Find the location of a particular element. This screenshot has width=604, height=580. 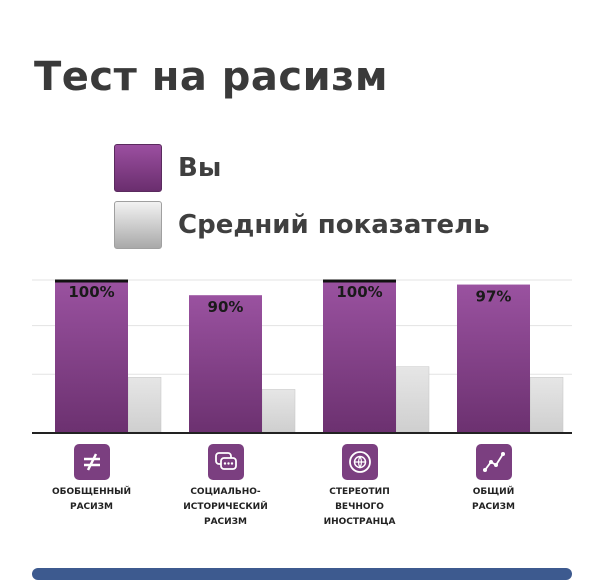

legend-item-you: Вы is located at coordinates (167, 168).